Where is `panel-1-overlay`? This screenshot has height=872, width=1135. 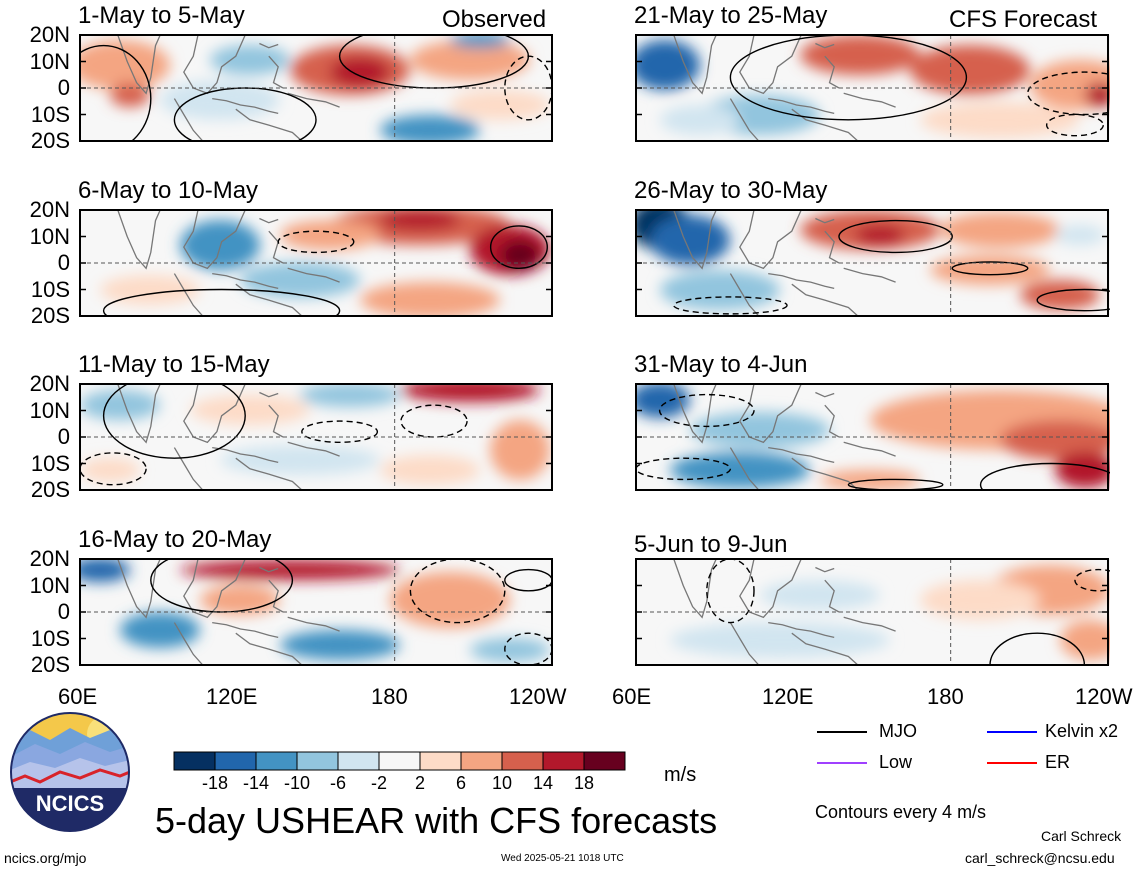 panel-1-overlay is located at coordinates (873, 88).